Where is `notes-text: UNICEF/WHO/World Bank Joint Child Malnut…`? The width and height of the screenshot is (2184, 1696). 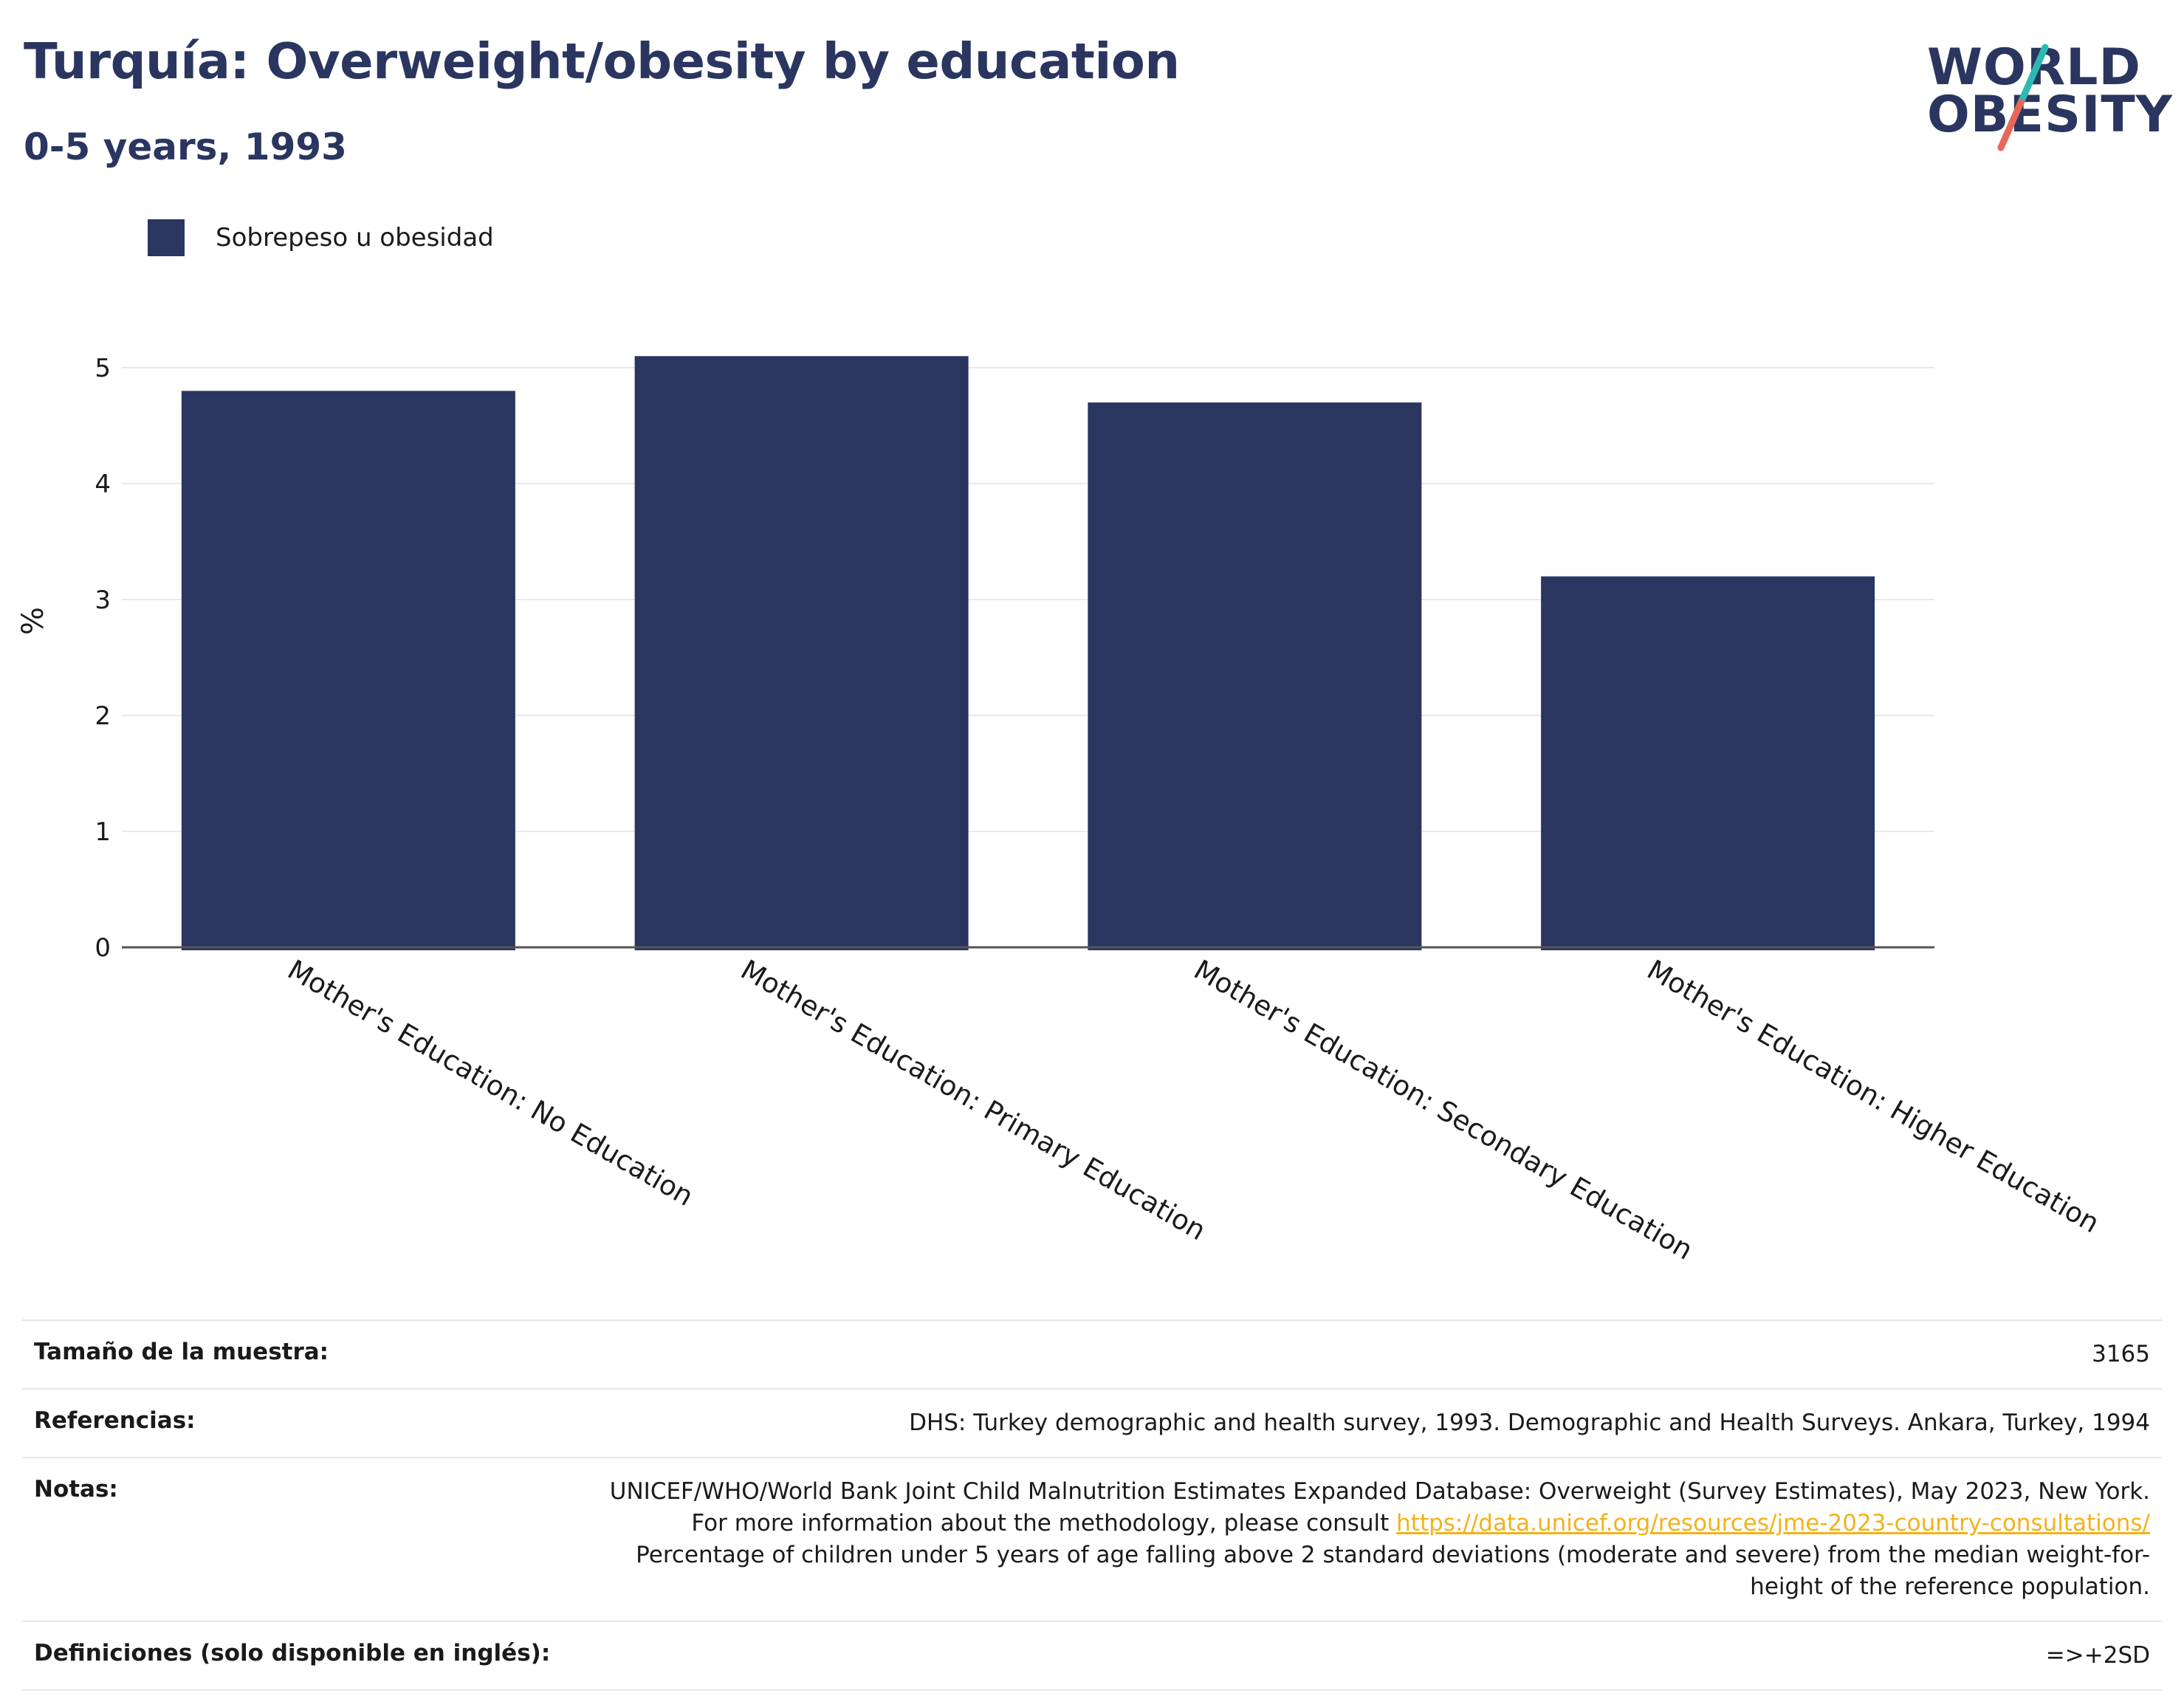
notes-text: UNICEF/WHO/World Bank Joint Child Malnut… is located at coordinates (1379, 1507).